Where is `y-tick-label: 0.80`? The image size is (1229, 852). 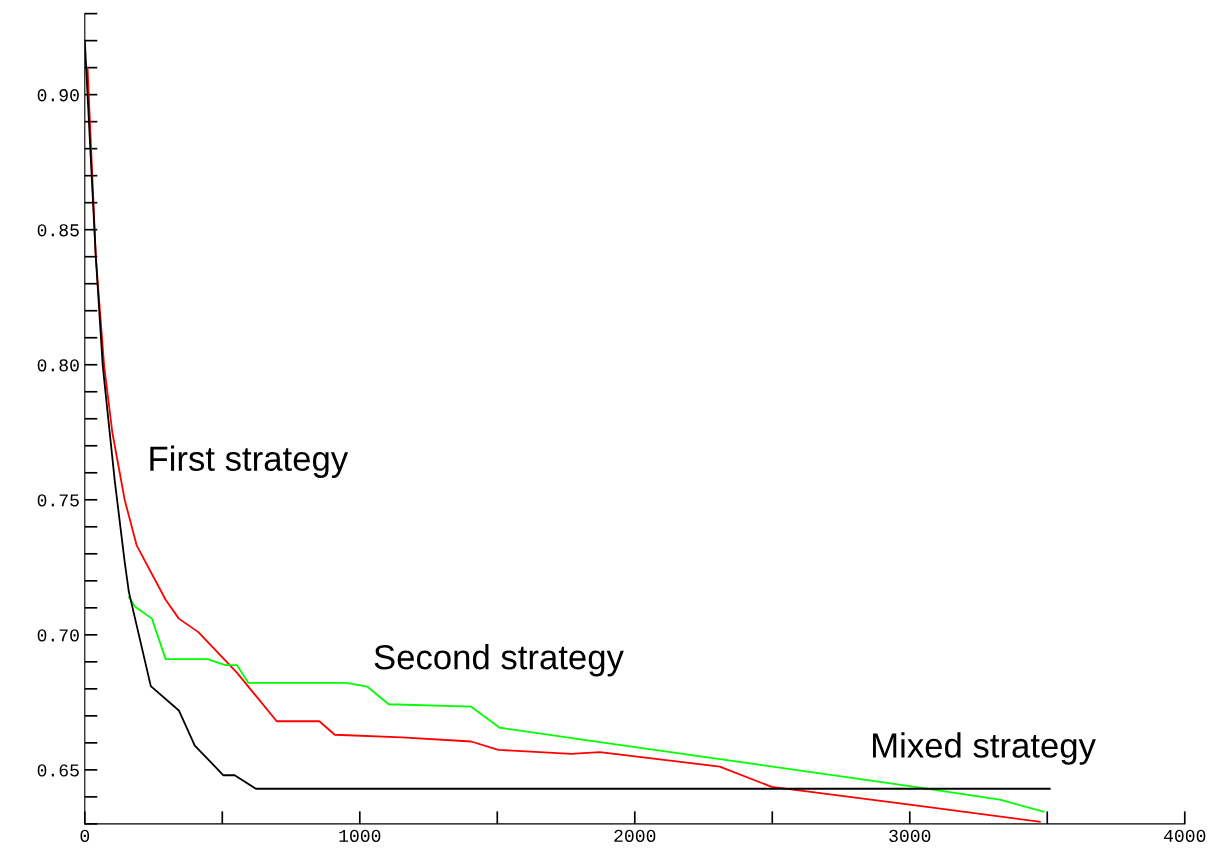
y-tick-label: 0.80 is located at coordinates (58, 365).